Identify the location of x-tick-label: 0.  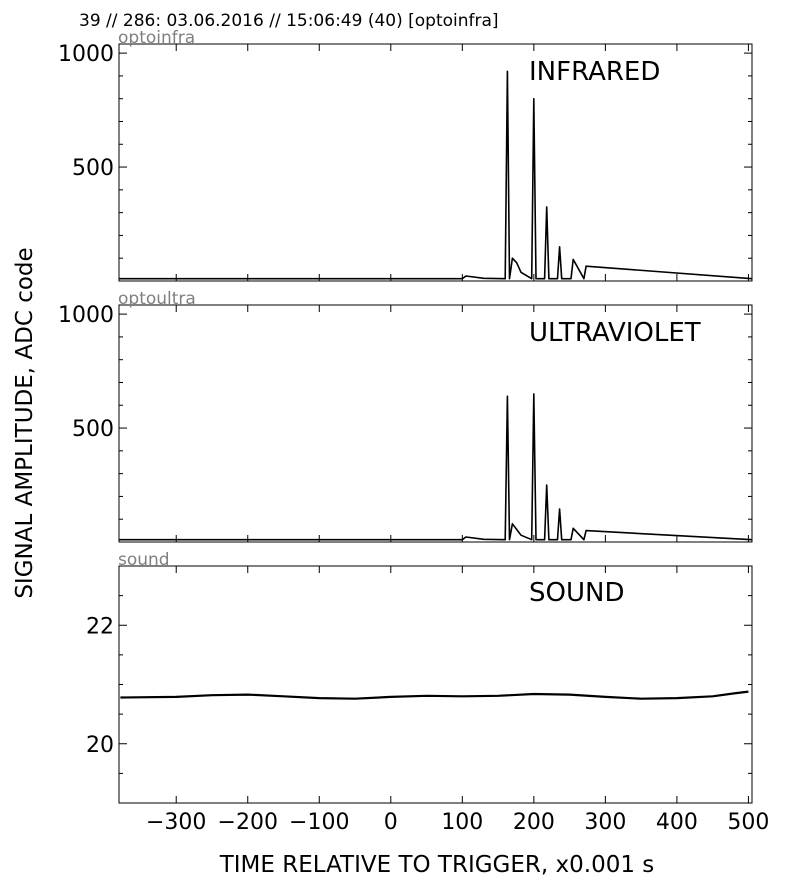
(391, 822).